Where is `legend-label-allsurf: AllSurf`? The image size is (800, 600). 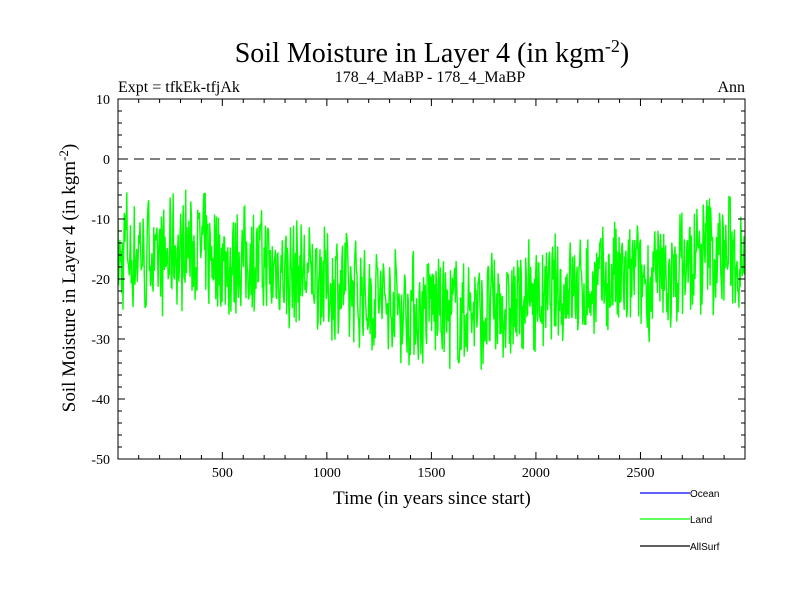 legend-label-allsurf: AllSurf is located at coordinates (705, 547).